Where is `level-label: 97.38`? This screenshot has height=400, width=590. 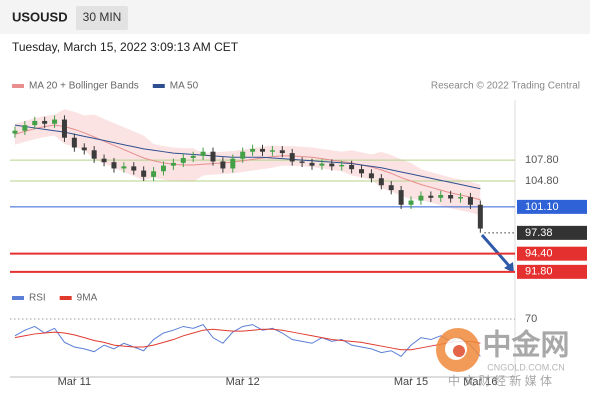
level-label: 97.38 is located at coordinates (539, 233).